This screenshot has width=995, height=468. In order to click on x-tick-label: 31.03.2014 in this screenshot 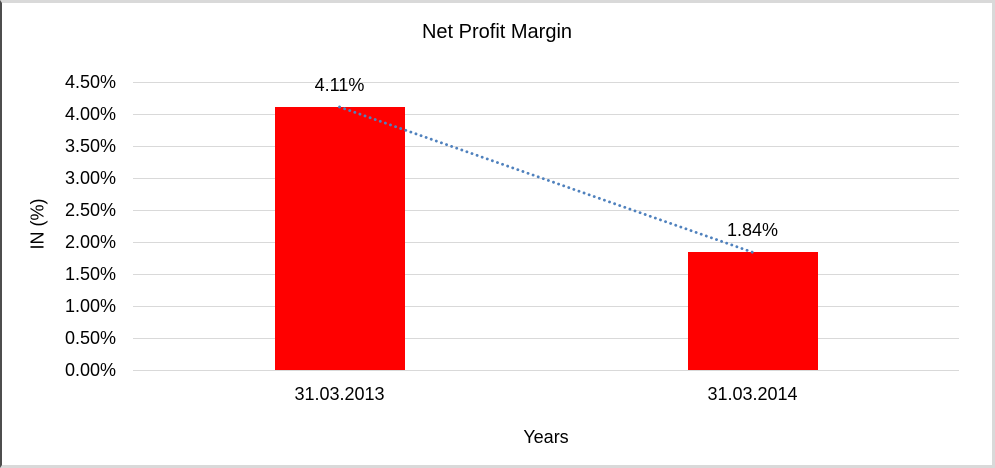, I will do `click(752, 394)`.